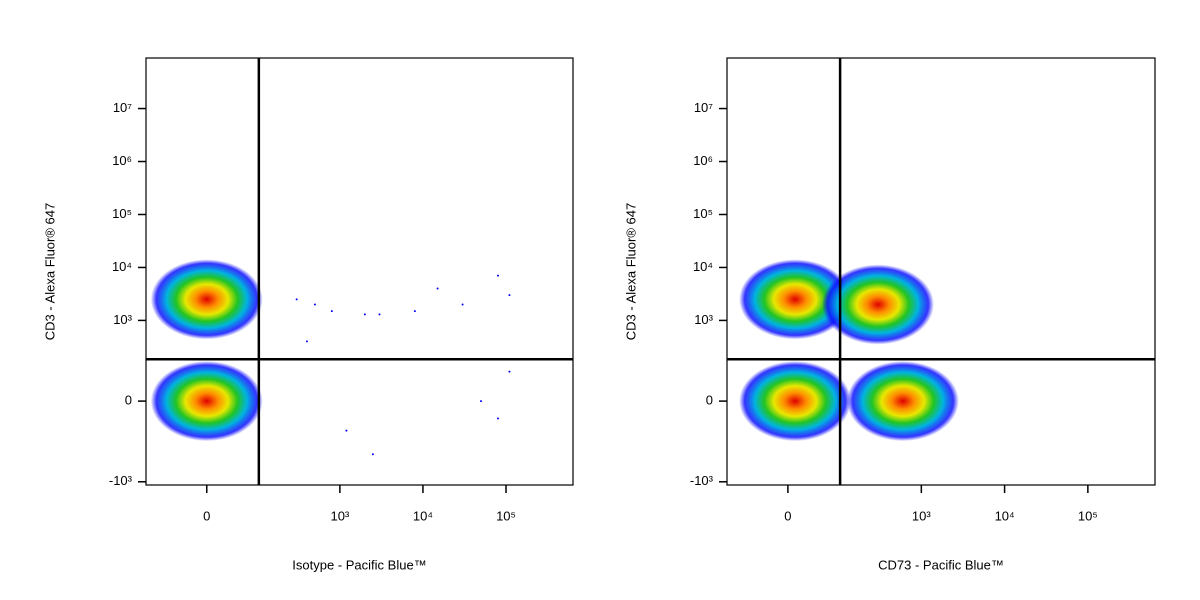 The image size is (1200, 600). Describe the element at coordinates (941, 564) in the screenshot. I see `x-axis-label: CD73 - Pacific Blue™` at that location.